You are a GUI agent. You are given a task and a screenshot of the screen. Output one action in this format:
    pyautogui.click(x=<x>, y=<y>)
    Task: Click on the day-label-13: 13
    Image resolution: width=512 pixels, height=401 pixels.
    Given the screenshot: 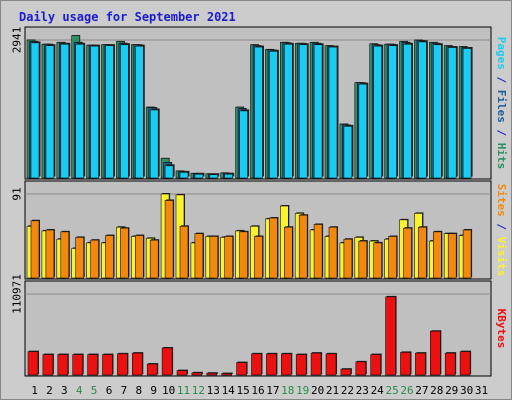 What is the action you would take?
    pyautogui.click(x=213, y=390)
    